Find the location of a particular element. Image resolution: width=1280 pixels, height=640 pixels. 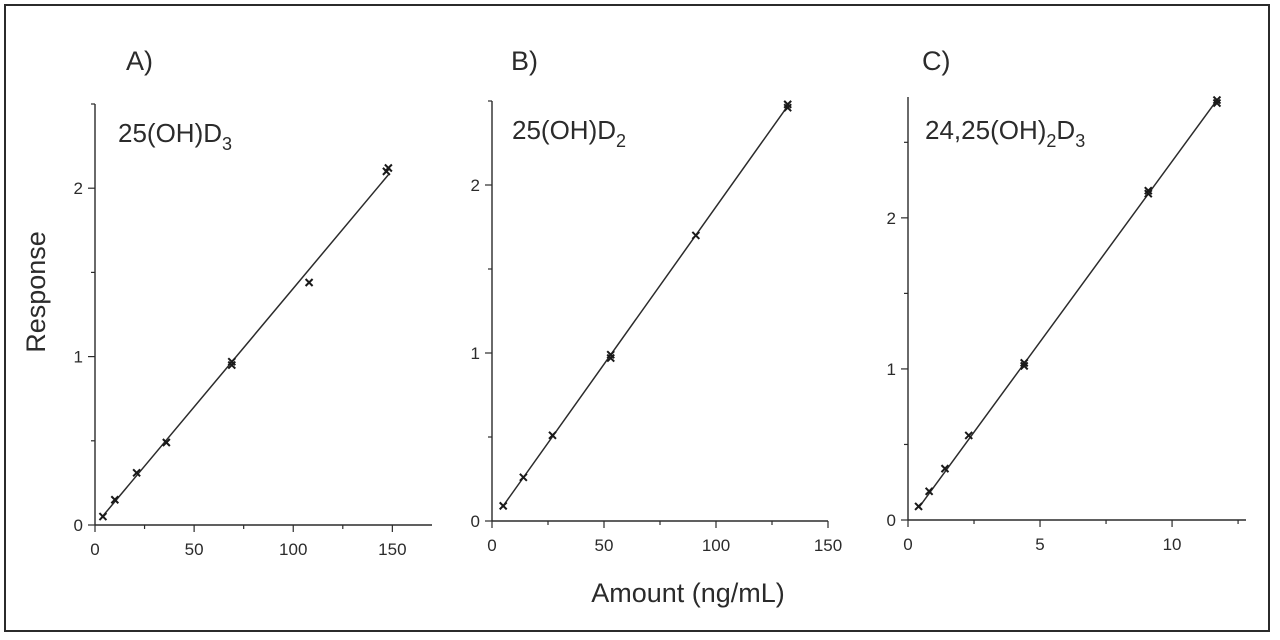

x-tick-label: 10 is located at coordinates (1172, 544).